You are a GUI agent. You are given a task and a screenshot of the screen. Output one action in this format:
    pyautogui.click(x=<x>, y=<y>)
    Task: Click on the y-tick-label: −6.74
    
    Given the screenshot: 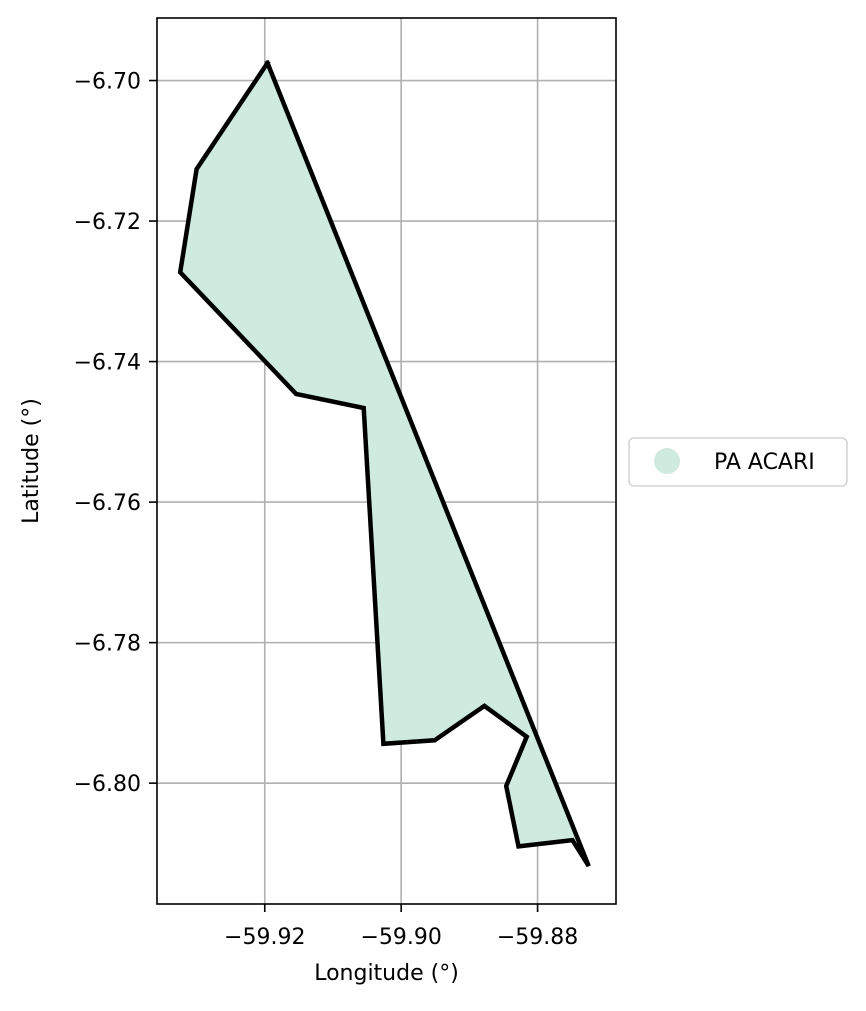 What is the action you would take?
    pyautogui.click(x=107, y=363)
    